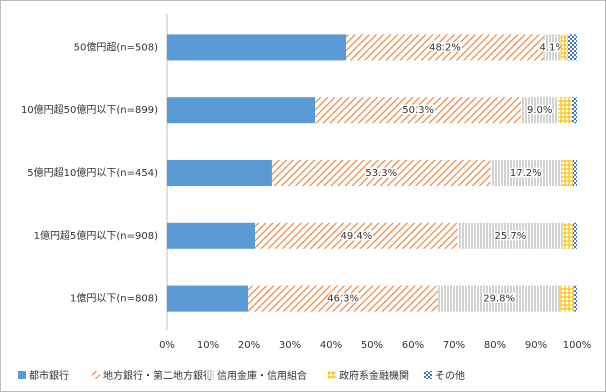  I want to click on x-tick-label: 10%, so click(208, 345).